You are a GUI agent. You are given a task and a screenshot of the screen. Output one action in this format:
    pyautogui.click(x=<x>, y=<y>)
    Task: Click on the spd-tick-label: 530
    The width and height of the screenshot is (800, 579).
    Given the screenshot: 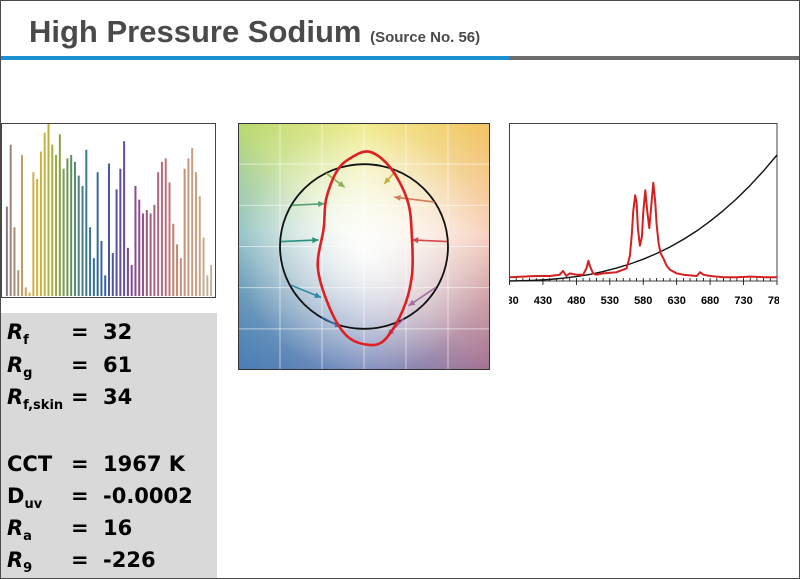 What is the action you would take?
    pyautogui.click(x=610, y=301)
    